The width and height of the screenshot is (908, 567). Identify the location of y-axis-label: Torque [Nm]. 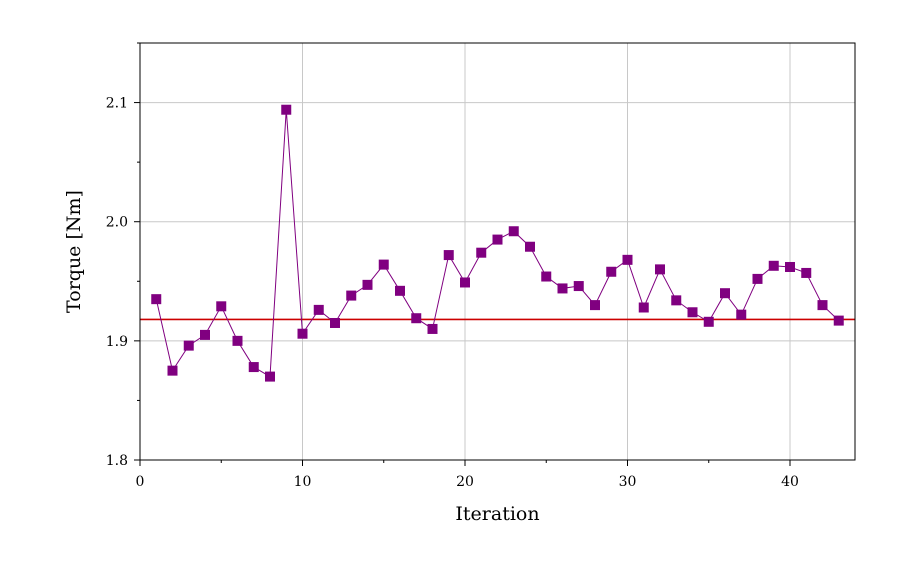
(74, 251).